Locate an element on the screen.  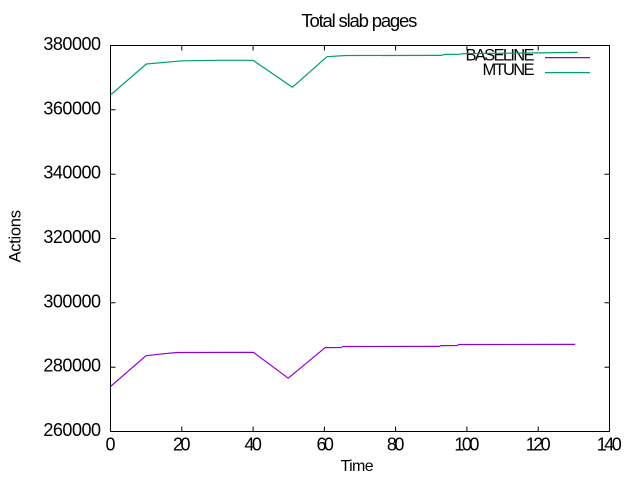
svg-text: 100 is located at coordinates (466, 444).